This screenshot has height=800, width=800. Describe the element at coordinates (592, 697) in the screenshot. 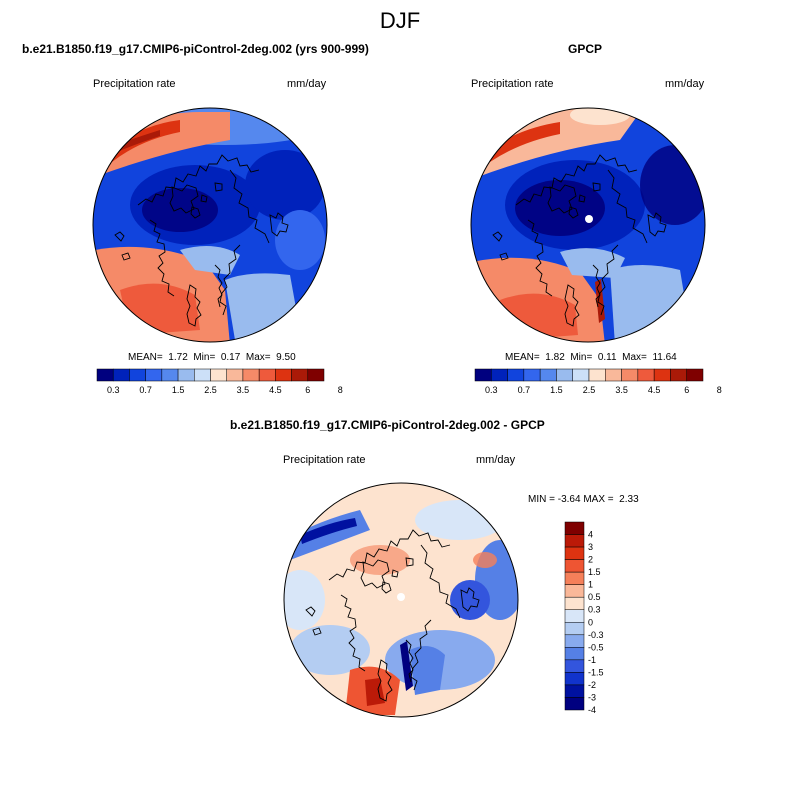

I see `colorbar-tick-label: -3` at that location.